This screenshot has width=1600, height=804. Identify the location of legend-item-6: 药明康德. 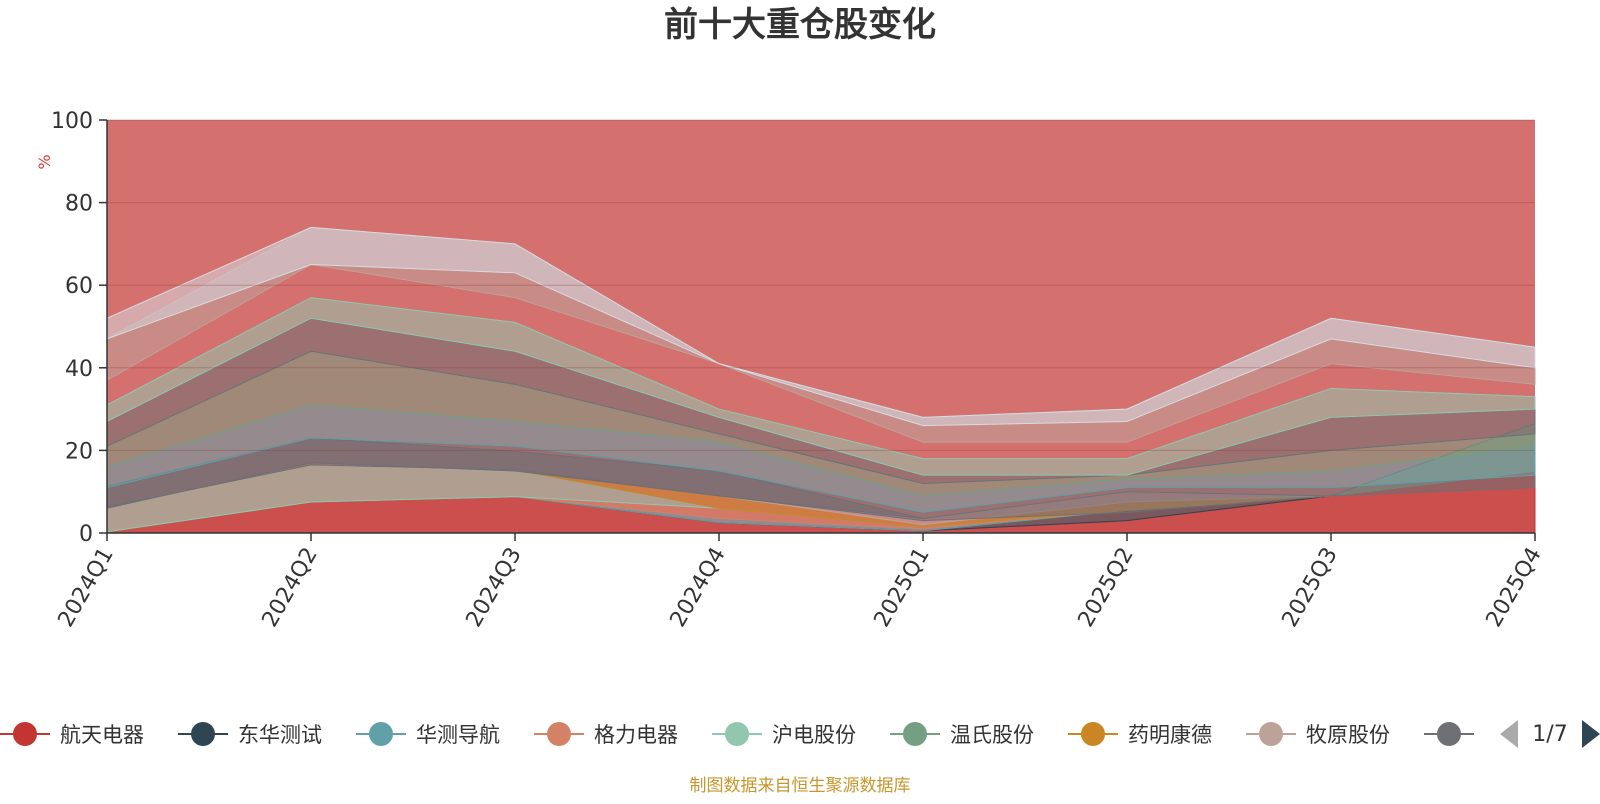
(1140, 734).